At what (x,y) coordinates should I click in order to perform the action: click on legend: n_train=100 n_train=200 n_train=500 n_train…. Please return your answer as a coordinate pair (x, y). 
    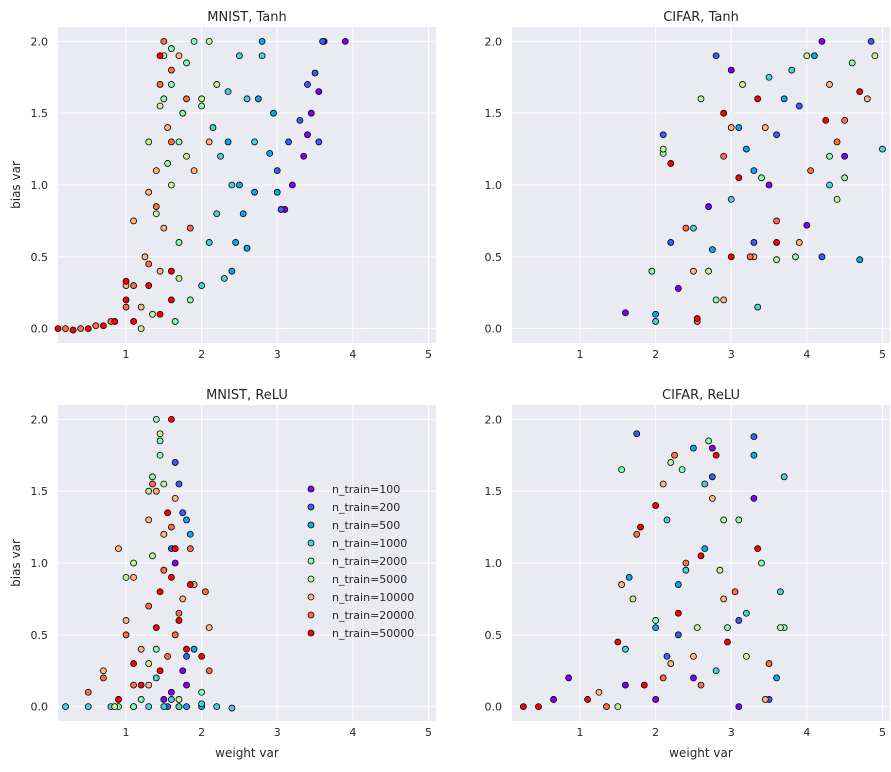
    Looking at the image, I should click on (360, 561).